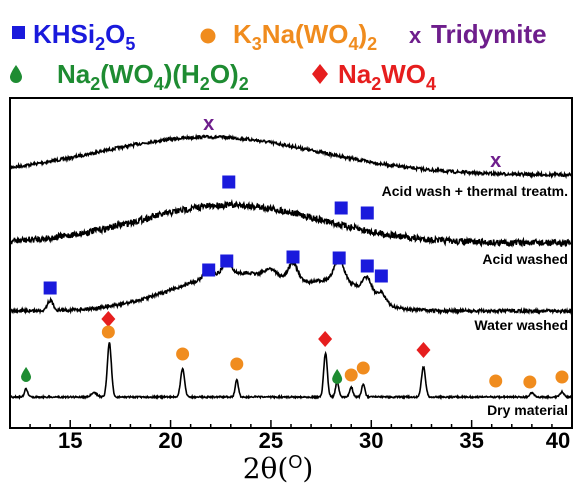 Image resolution: width=584 pixels, height=487 pixels. Describe the element at coordinates (18, 32) in the screenshot. I see `legend-marker-khsi2o5` at that location.